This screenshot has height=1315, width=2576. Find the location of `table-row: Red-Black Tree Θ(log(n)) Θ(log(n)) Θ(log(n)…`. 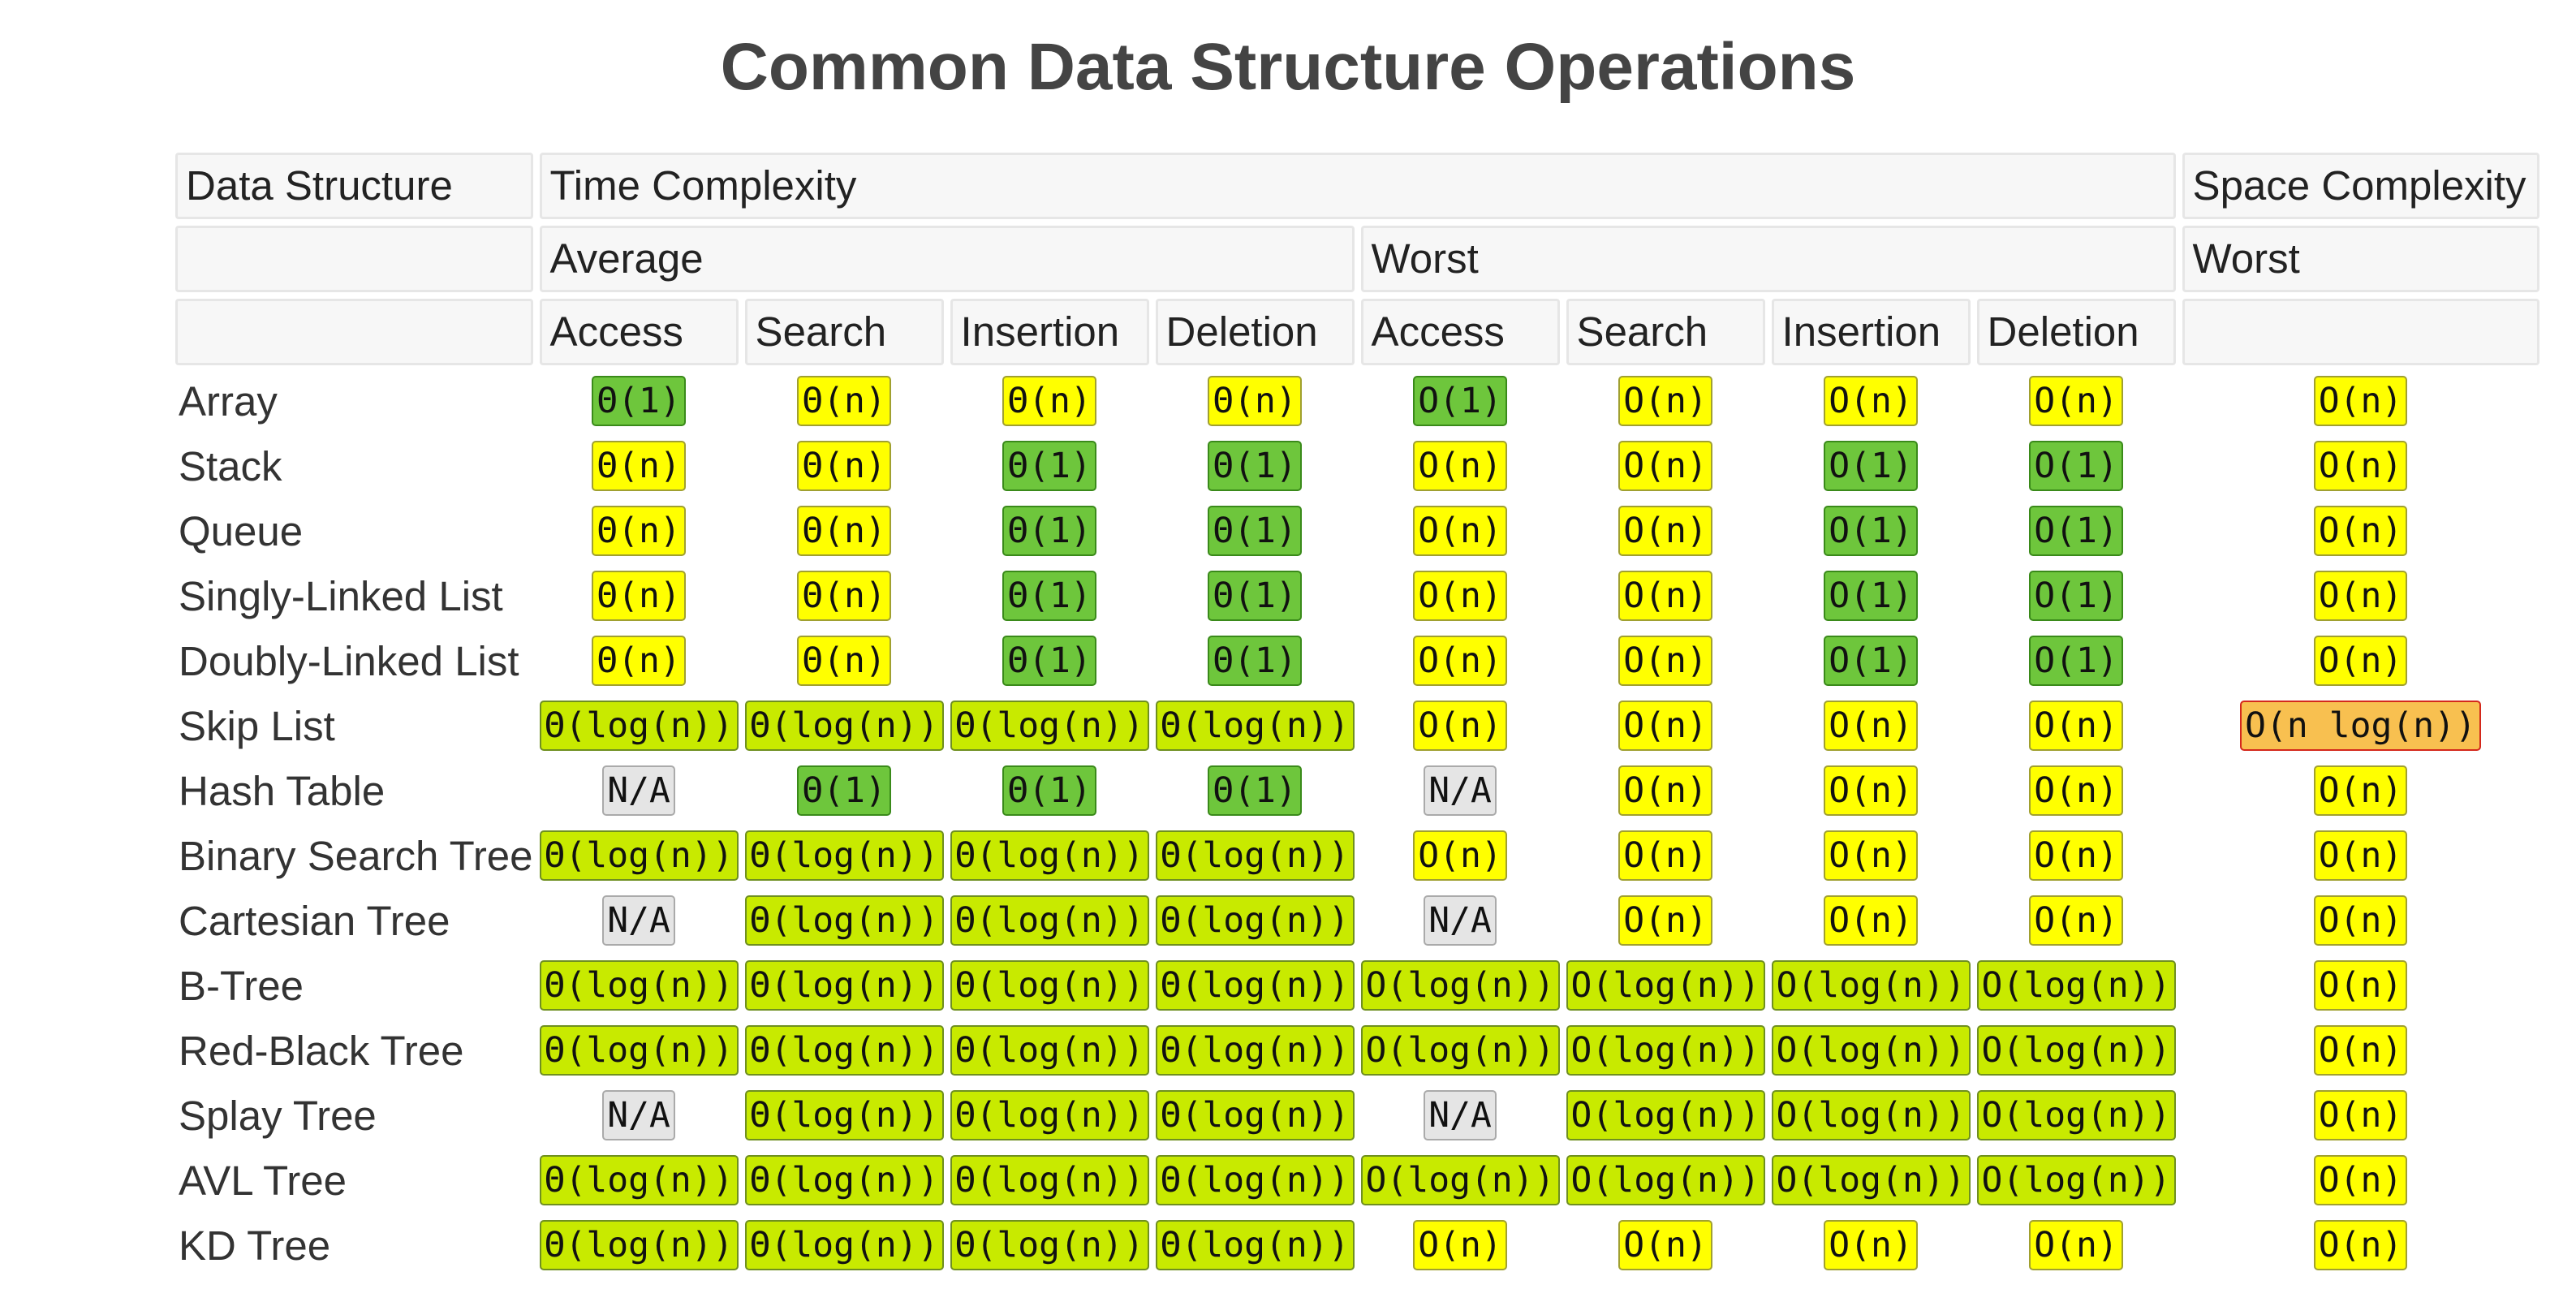

table-row: Red-Black Tree Θ(log(n)) Θ(log(n)) Θ(log(n)… is located at coordinates (1357, 1051).